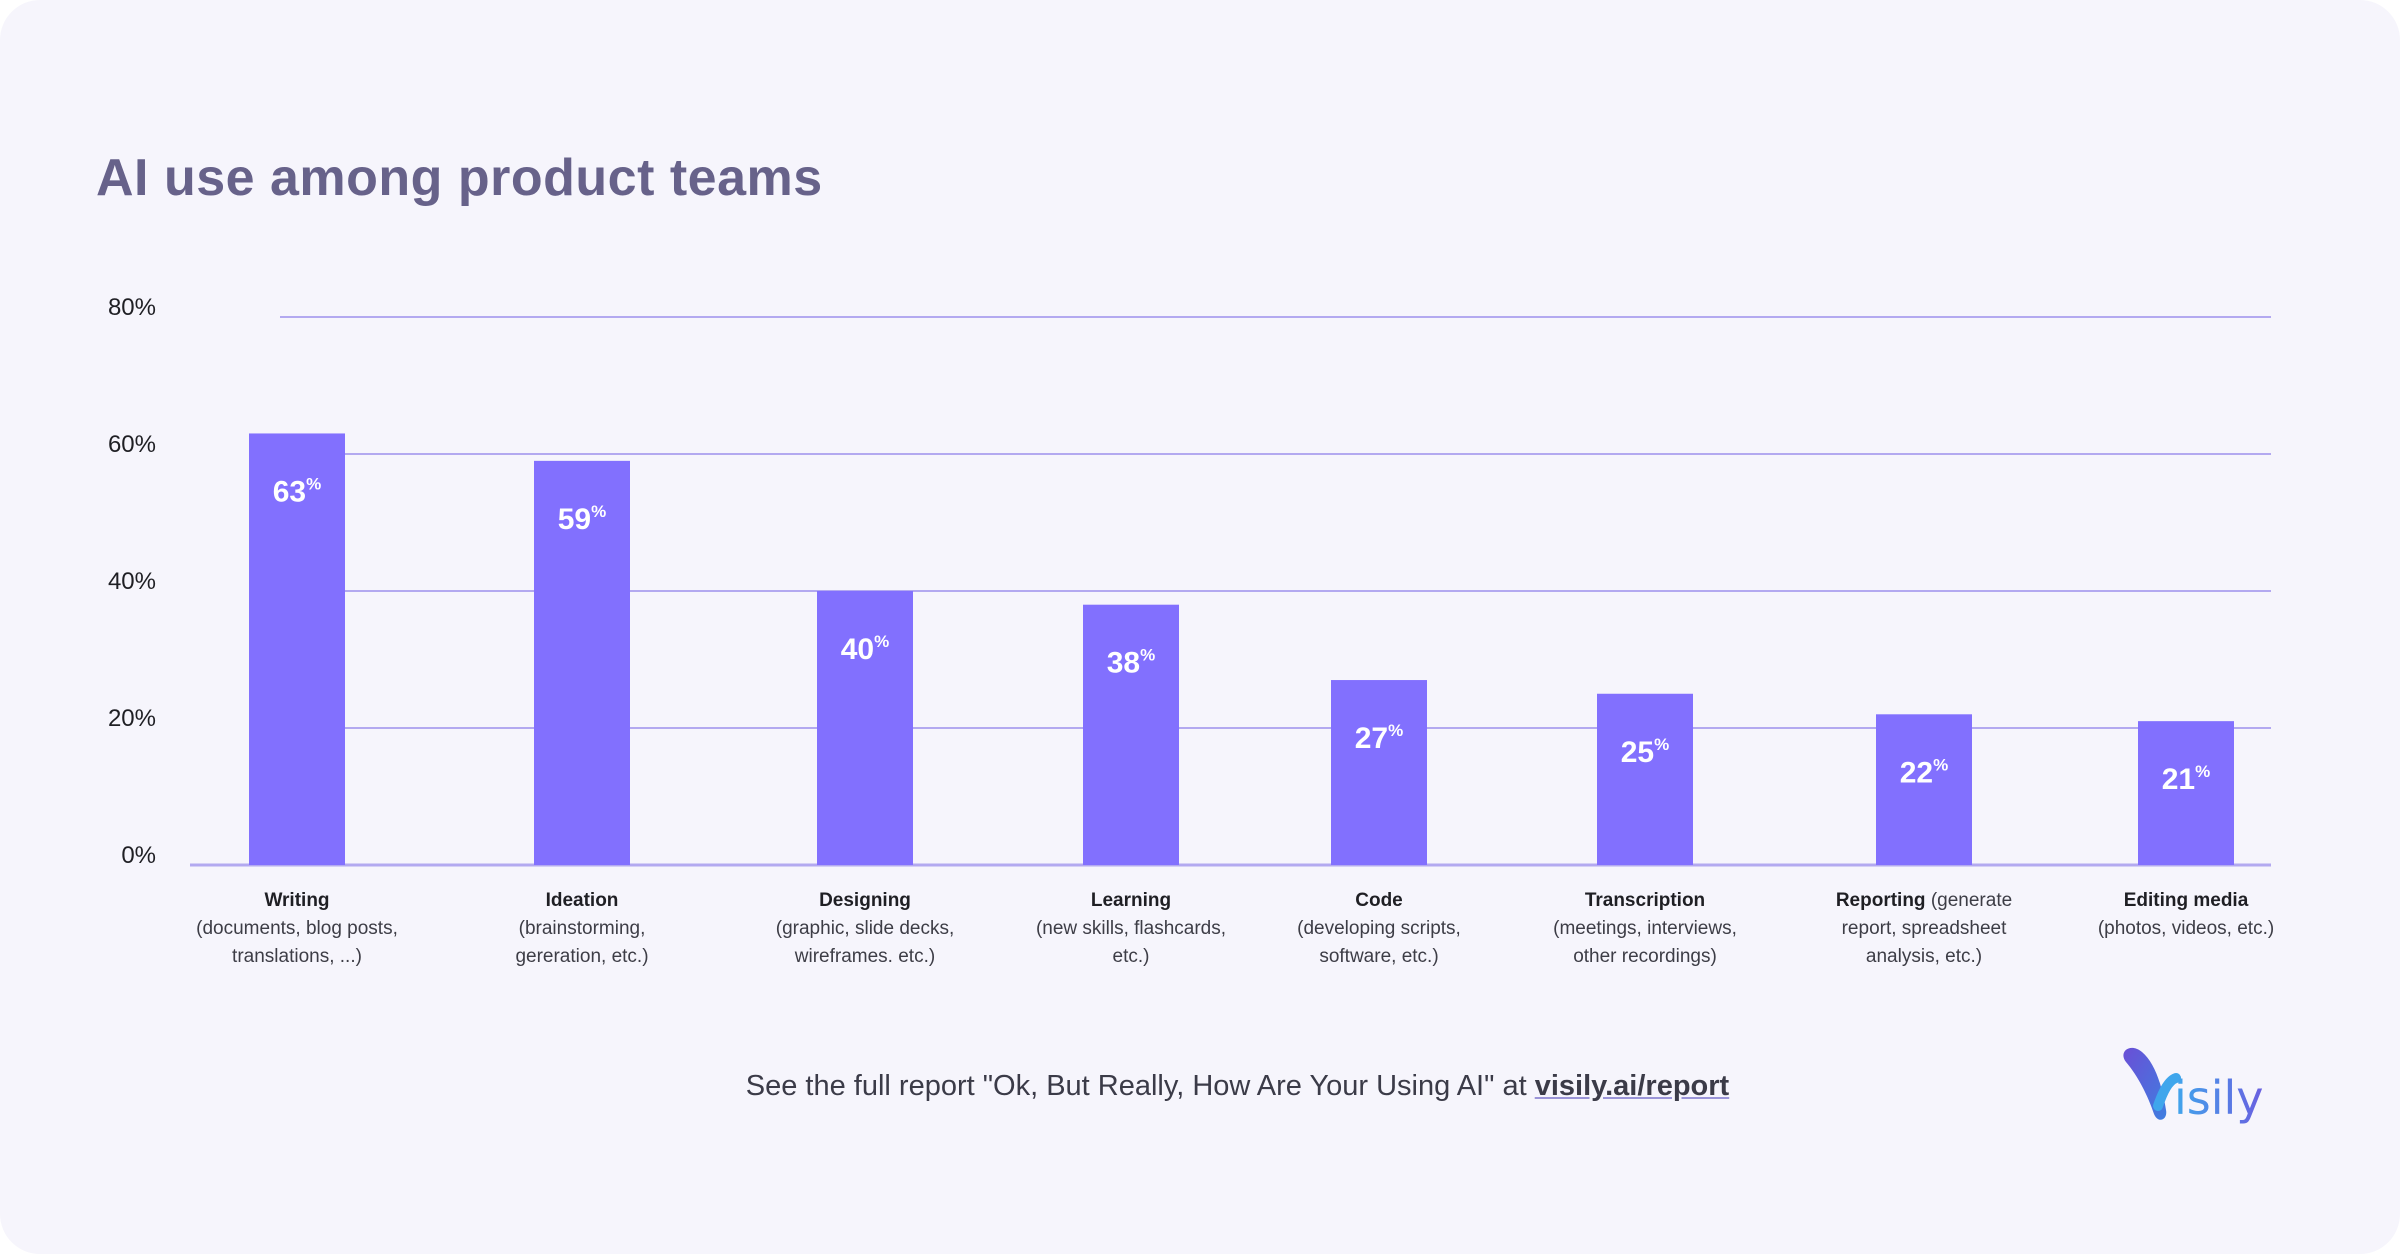  I want to click on category-description: (developing scripts, software, etc.), so click(1379, 942).